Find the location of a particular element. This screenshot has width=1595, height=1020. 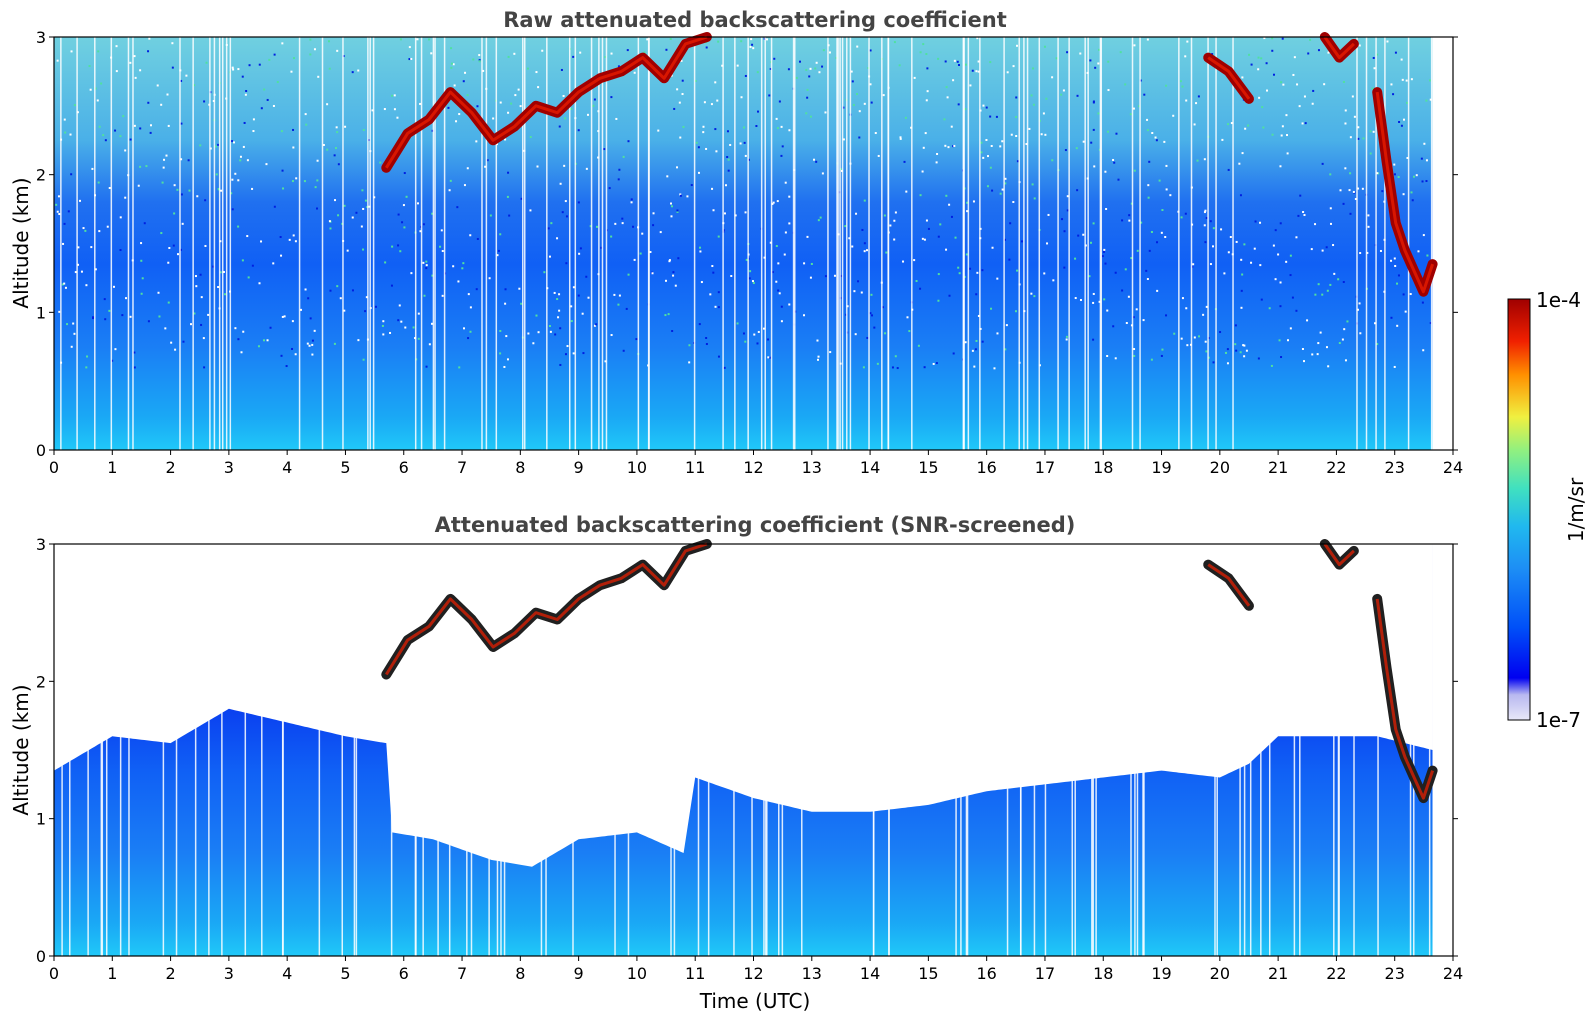

panel-screened-ylabel: Altitude (km) is located at coordinates (21, 749).